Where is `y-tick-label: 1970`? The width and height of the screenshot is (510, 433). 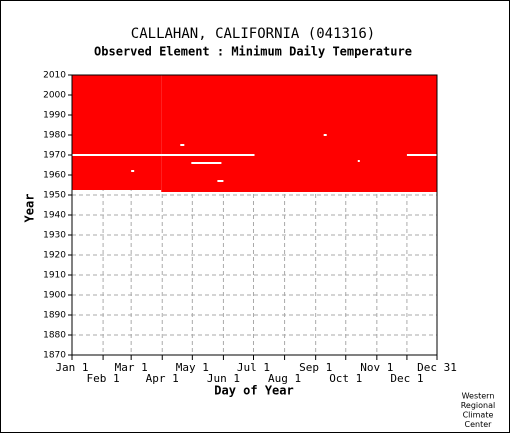 y-tick-label: 1970 is located at coordinates (54, 156).